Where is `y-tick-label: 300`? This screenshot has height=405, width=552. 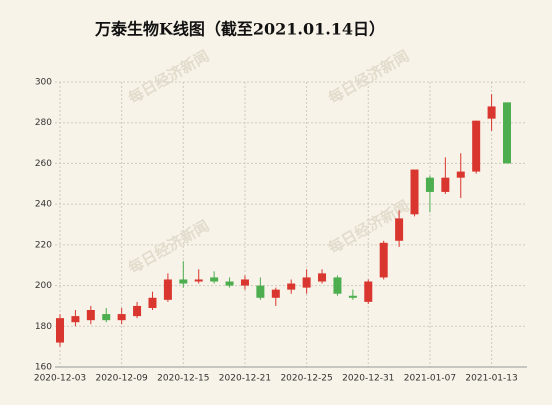 y-tick-label: 300 is located at coordinates (43, 83).